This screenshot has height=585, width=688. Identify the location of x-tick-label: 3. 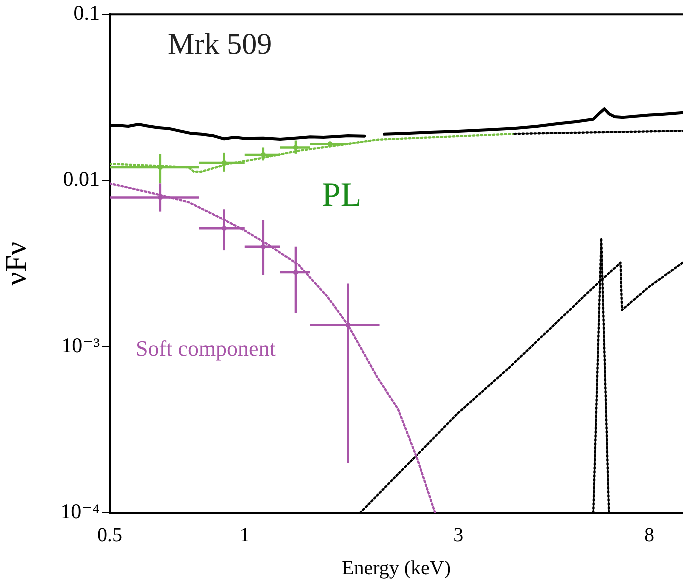
(459, 535).